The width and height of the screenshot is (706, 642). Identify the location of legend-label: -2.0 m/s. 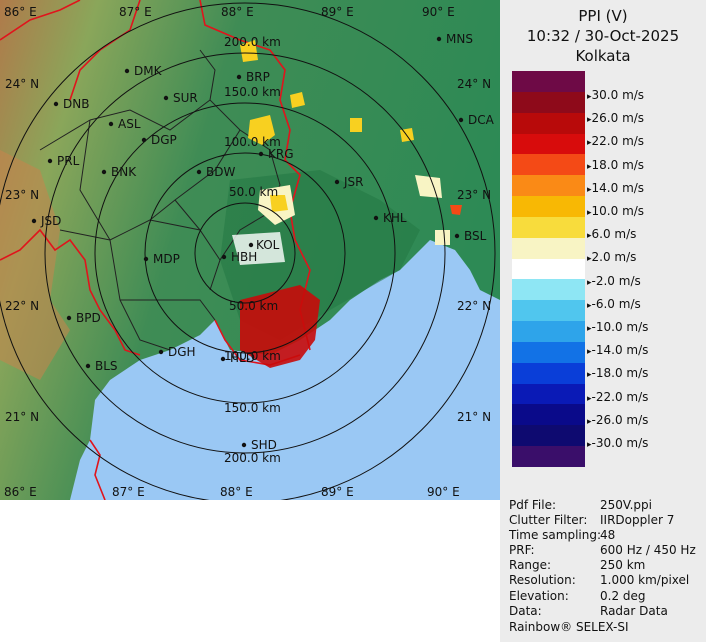
(614, 281).